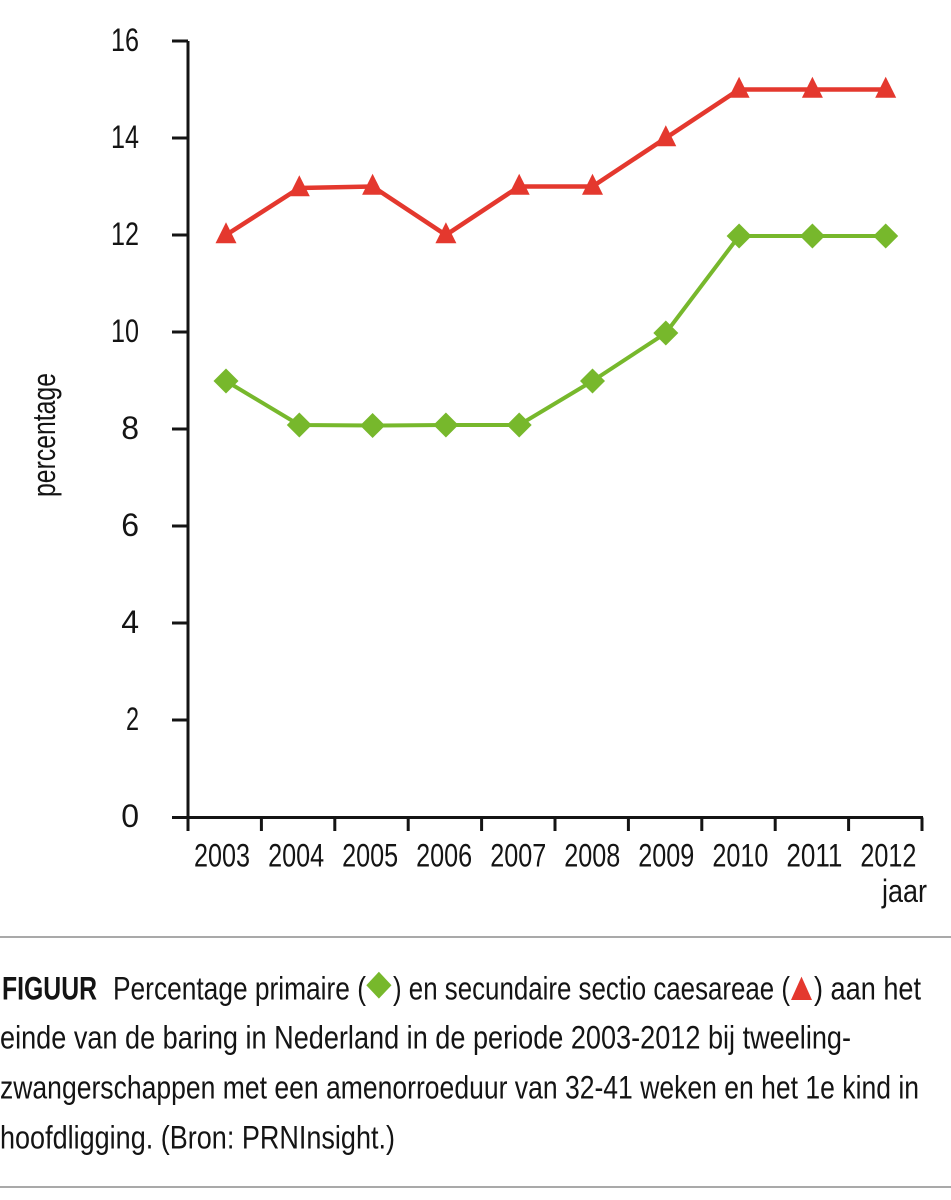  What do you see at coordinates (740, 856) in the screenshot?
I see `svg-text: 2010` at bounding box center [740, 856].